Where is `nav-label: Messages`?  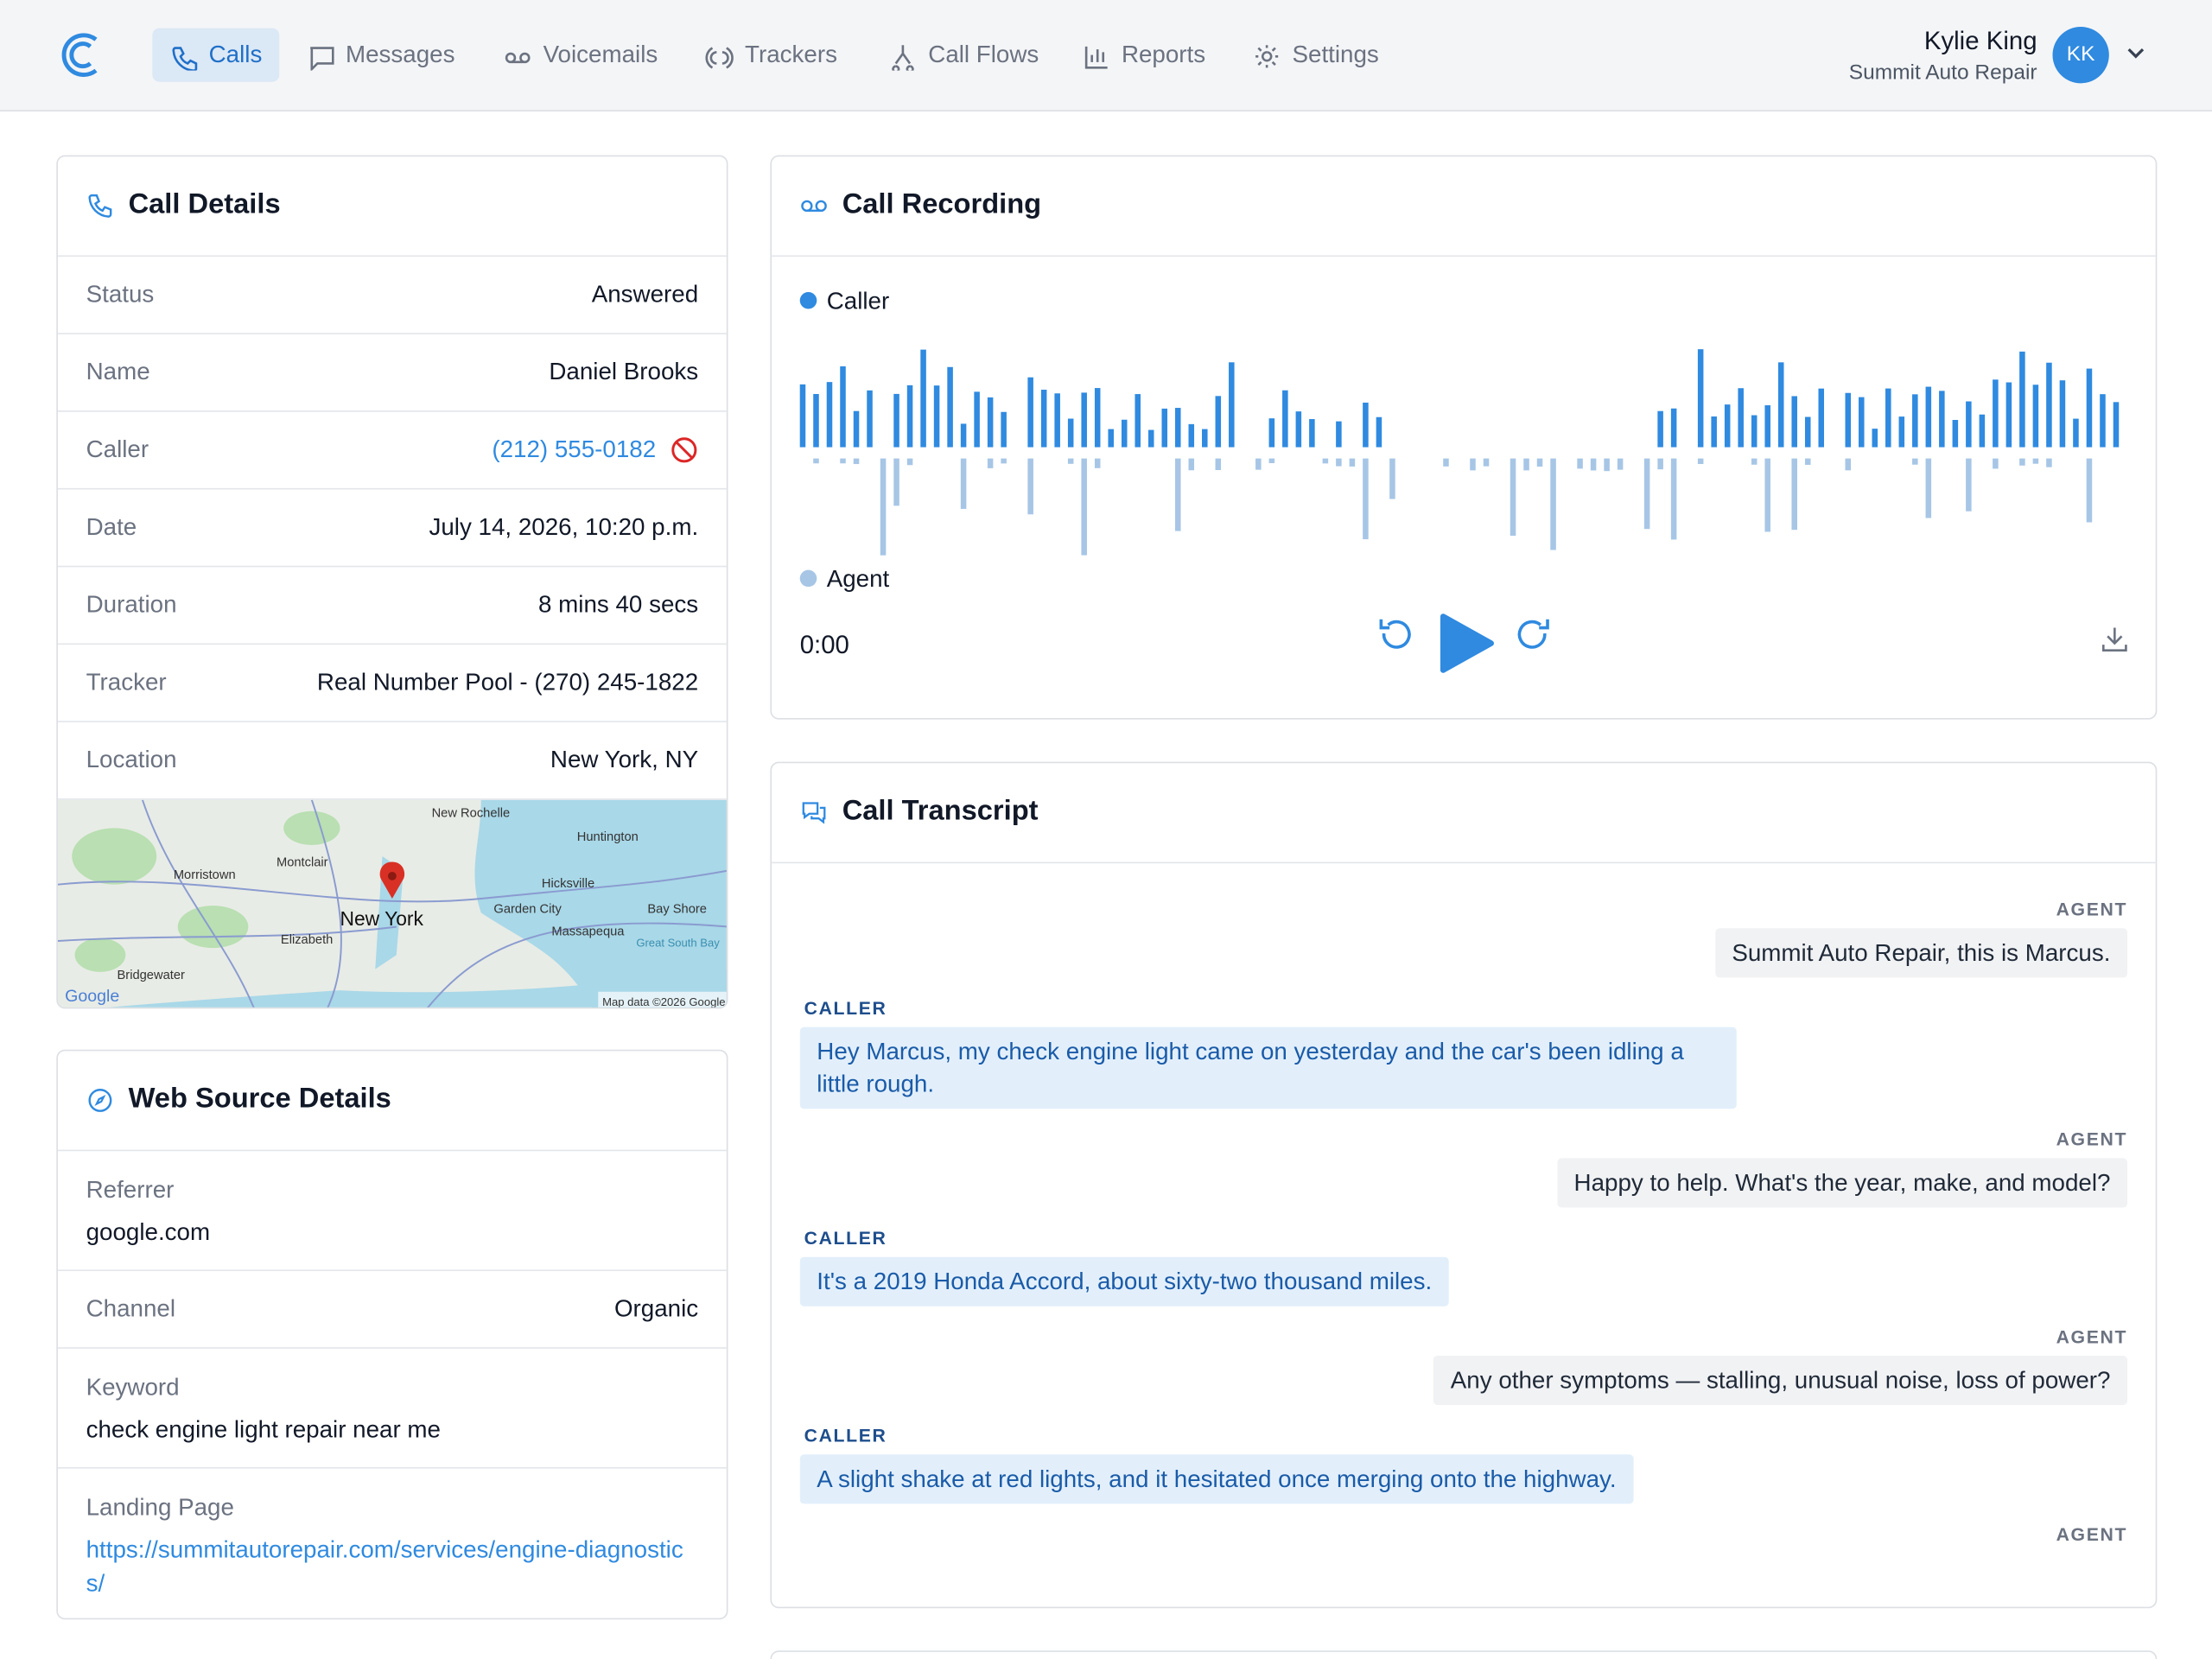
nav-label: Messages is located at coordinates (400, 54).